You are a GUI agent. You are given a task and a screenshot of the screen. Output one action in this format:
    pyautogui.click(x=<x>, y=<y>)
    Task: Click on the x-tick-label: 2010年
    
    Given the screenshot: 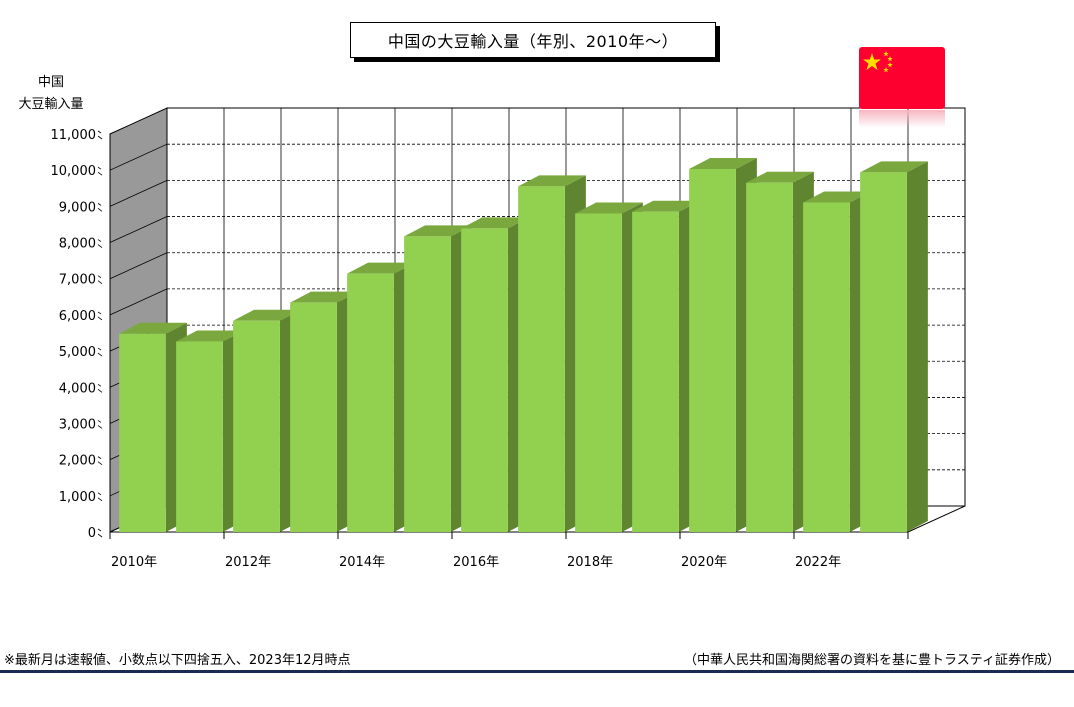 What is the action you would take?
    pyautogui.click(x=134, y=562)
    